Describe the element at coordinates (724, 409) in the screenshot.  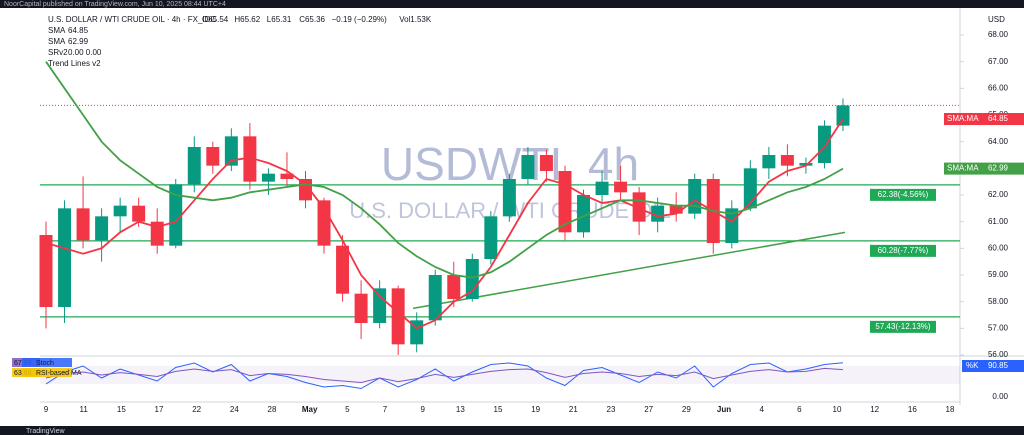
I see `x-tick-label: Jun` at that location.